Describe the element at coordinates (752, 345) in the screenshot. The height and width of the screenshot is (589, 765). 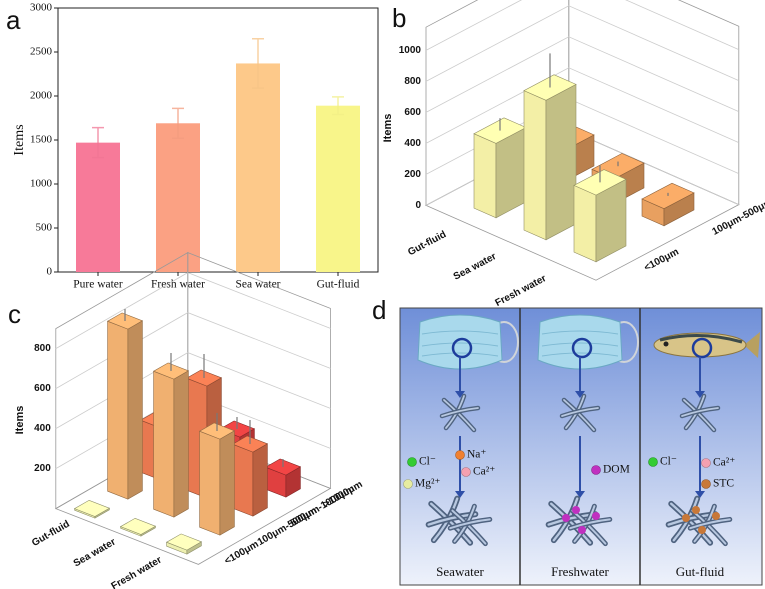
I see `fish-tail` at that location.